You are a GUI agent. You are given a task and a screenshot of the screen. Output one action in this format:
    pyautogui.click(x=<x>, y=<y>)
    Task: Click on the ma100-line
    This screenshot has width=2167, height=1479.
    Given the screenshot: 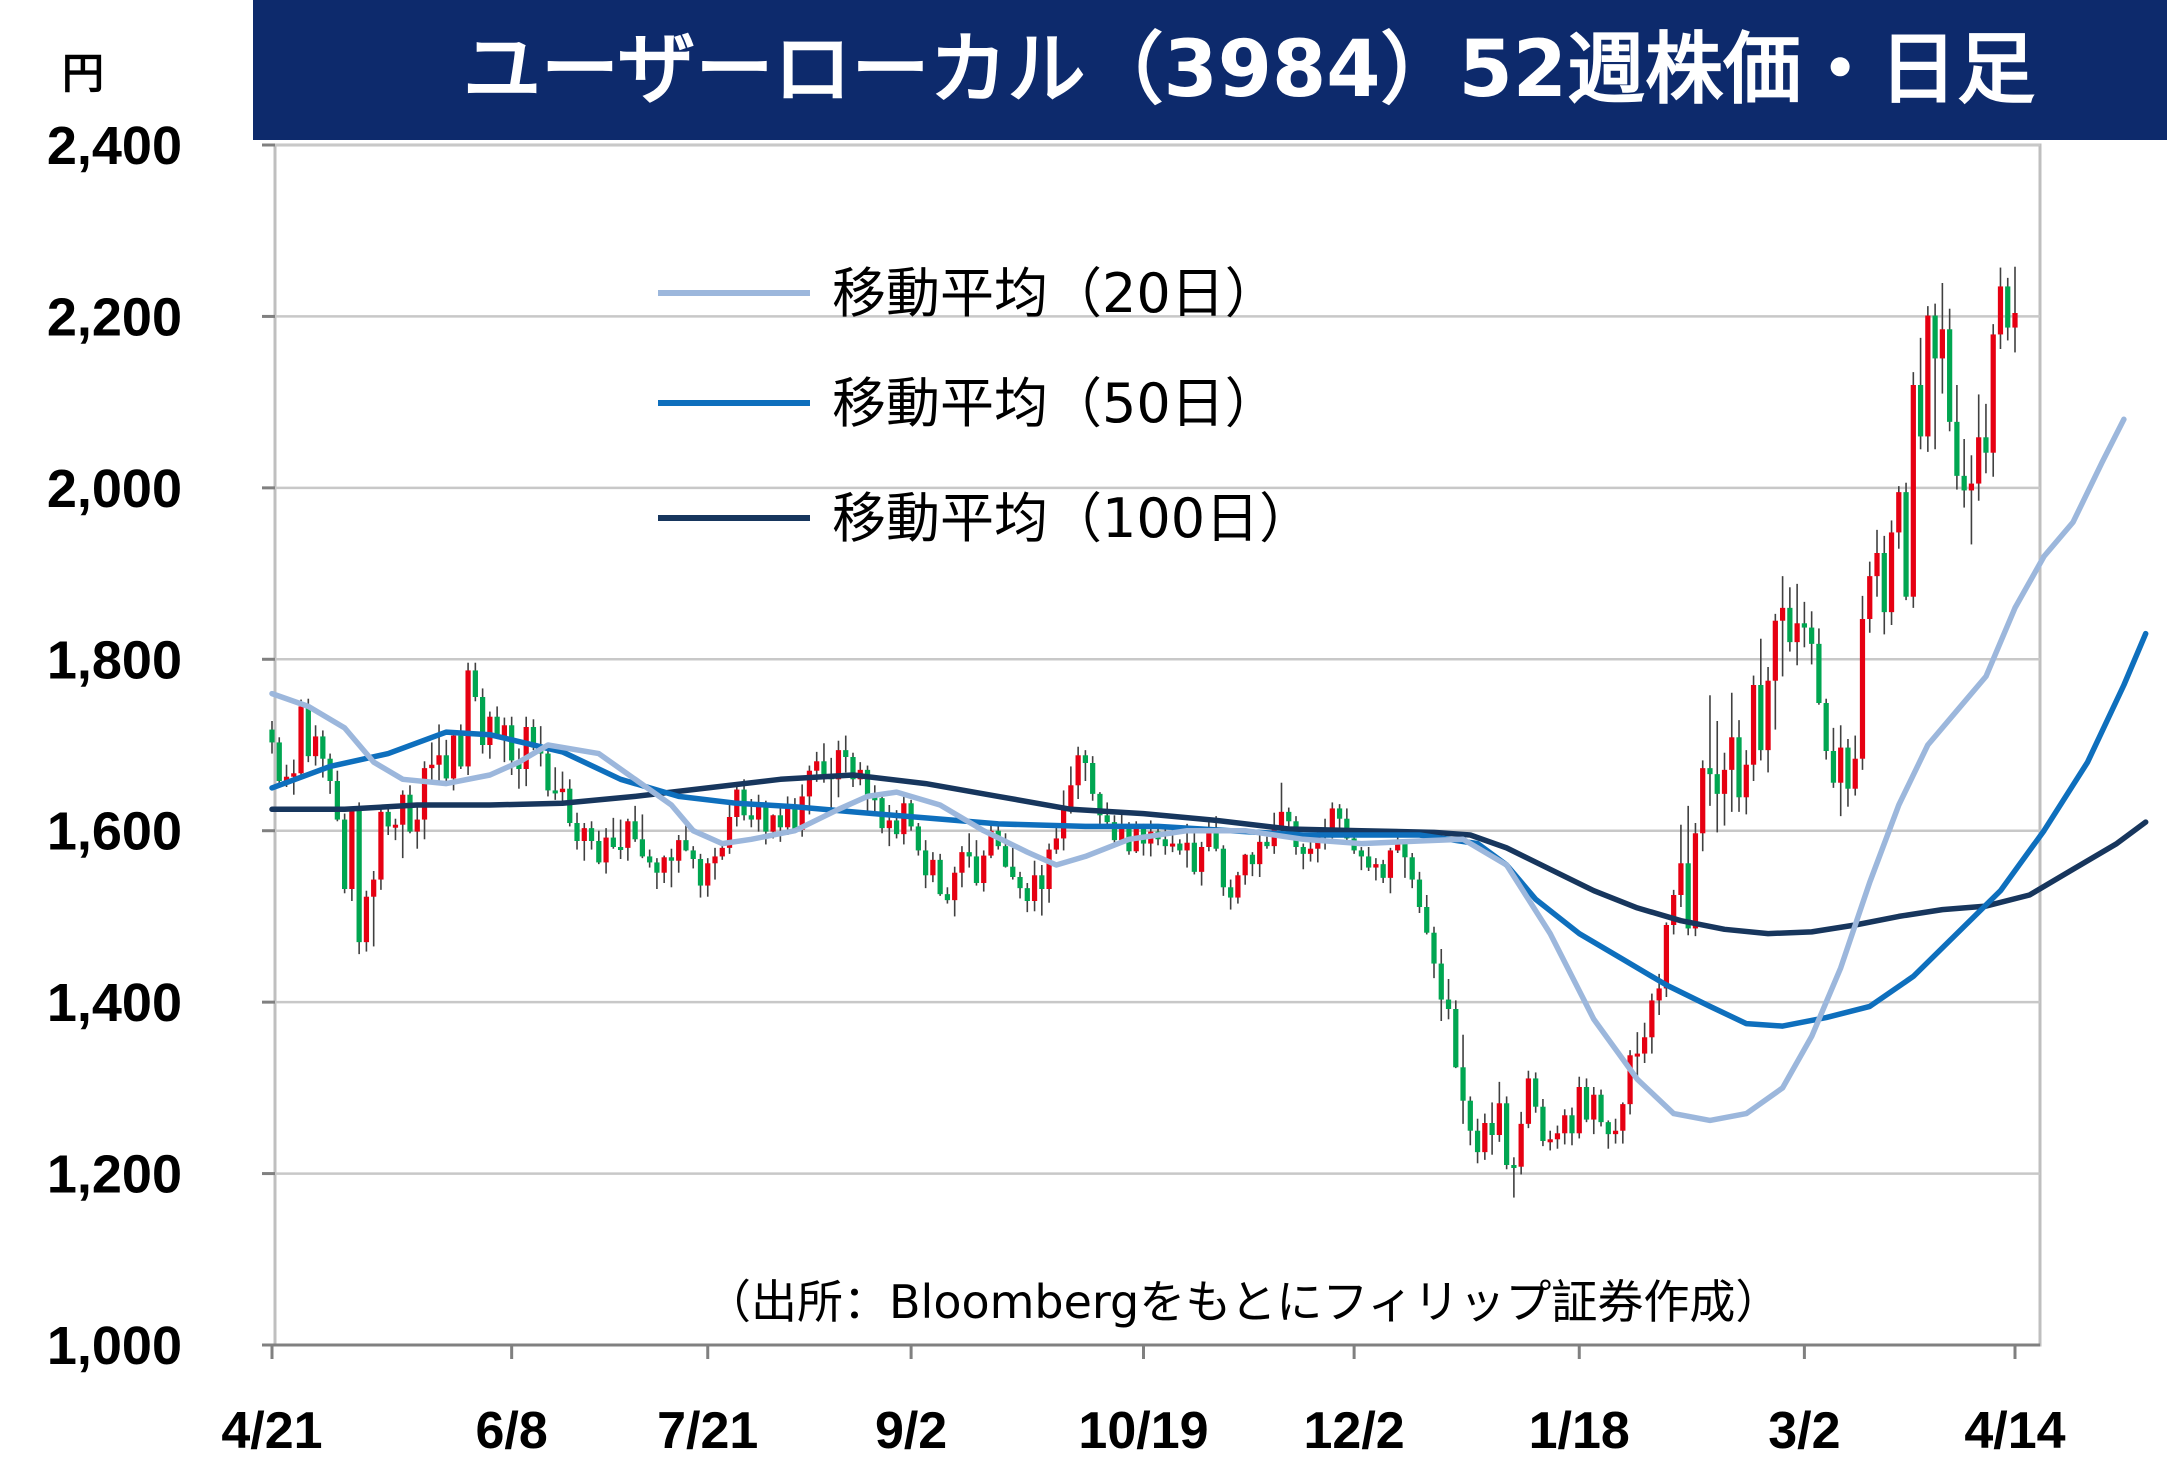 What is the action you would take?
    pyautogui.click(x=1209, y=854)
    